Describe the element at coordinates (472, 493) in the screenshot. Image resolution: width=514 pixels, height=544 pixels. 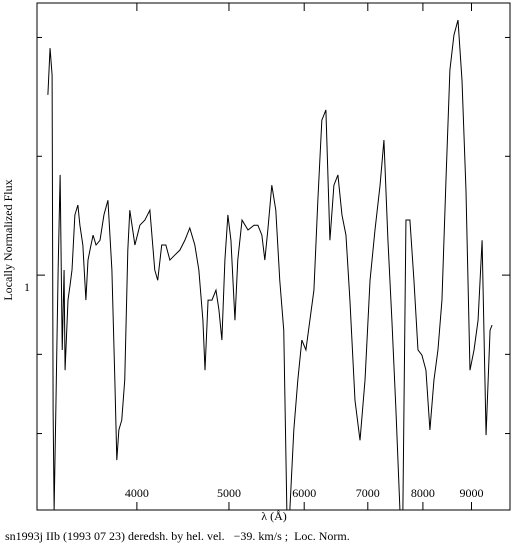
I see `x-tick-label: 9000` at that location.